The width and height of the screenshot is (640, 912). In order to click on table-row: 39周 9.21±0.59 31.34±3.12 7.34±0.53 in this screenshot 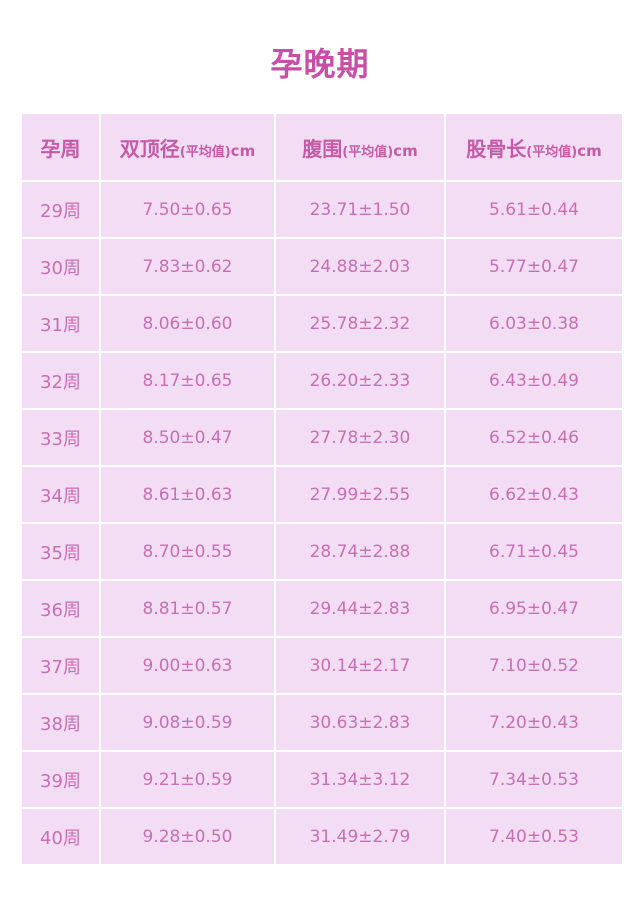, I will do `click(322, 779)`.